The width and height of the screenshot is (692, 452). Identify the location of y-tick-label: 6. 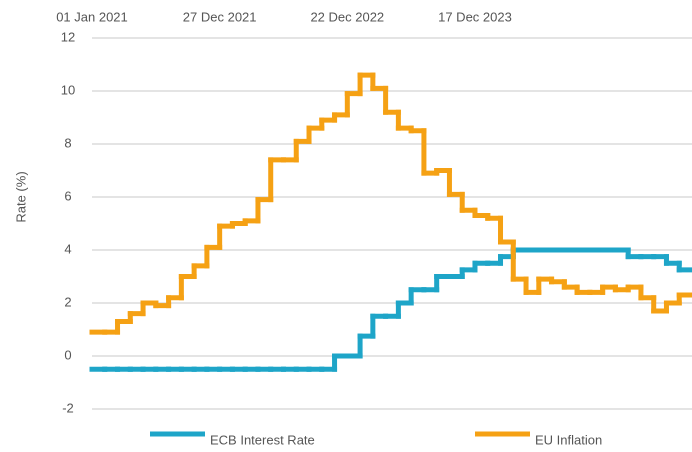
(67, 195).